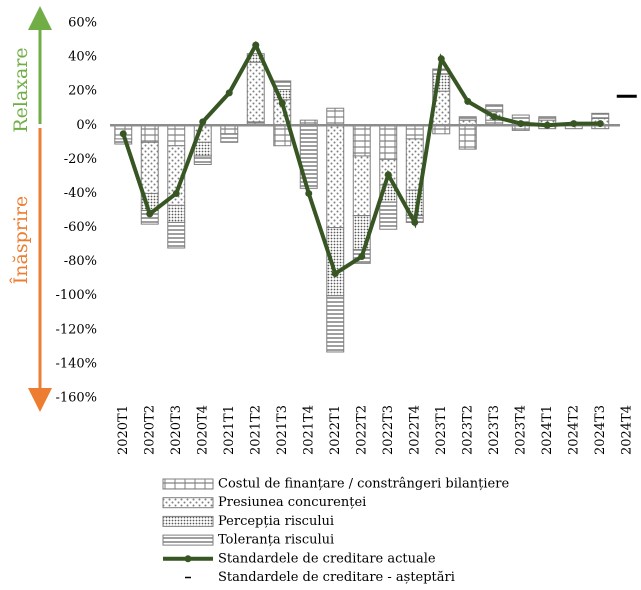  What do you see at coordinates (82, 57) in the screenshot?
I see `y-tick-label: 40%` at bounding box center [82, 57].